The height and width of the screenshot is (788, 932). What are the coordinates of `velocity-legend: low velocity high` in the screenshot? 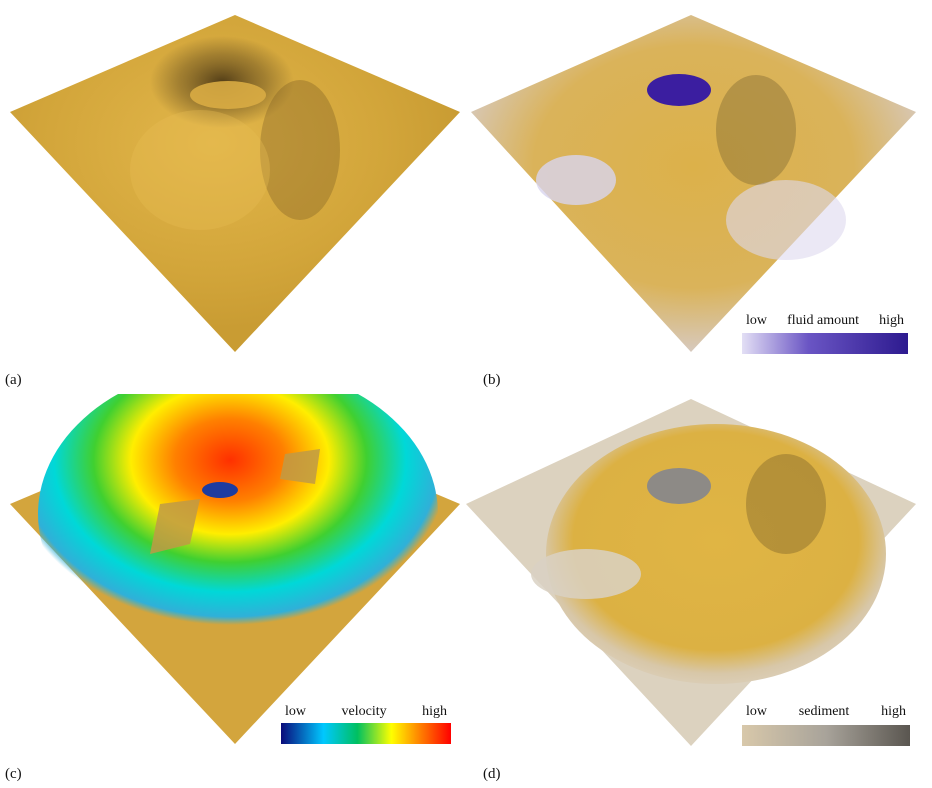 It's located at (366, 724).